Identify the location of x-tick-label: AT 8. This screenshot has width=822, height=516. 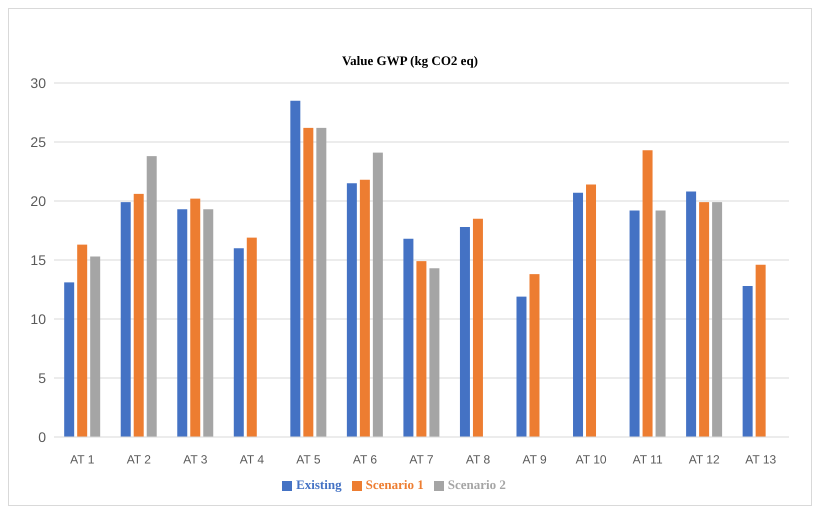
(478, 459).